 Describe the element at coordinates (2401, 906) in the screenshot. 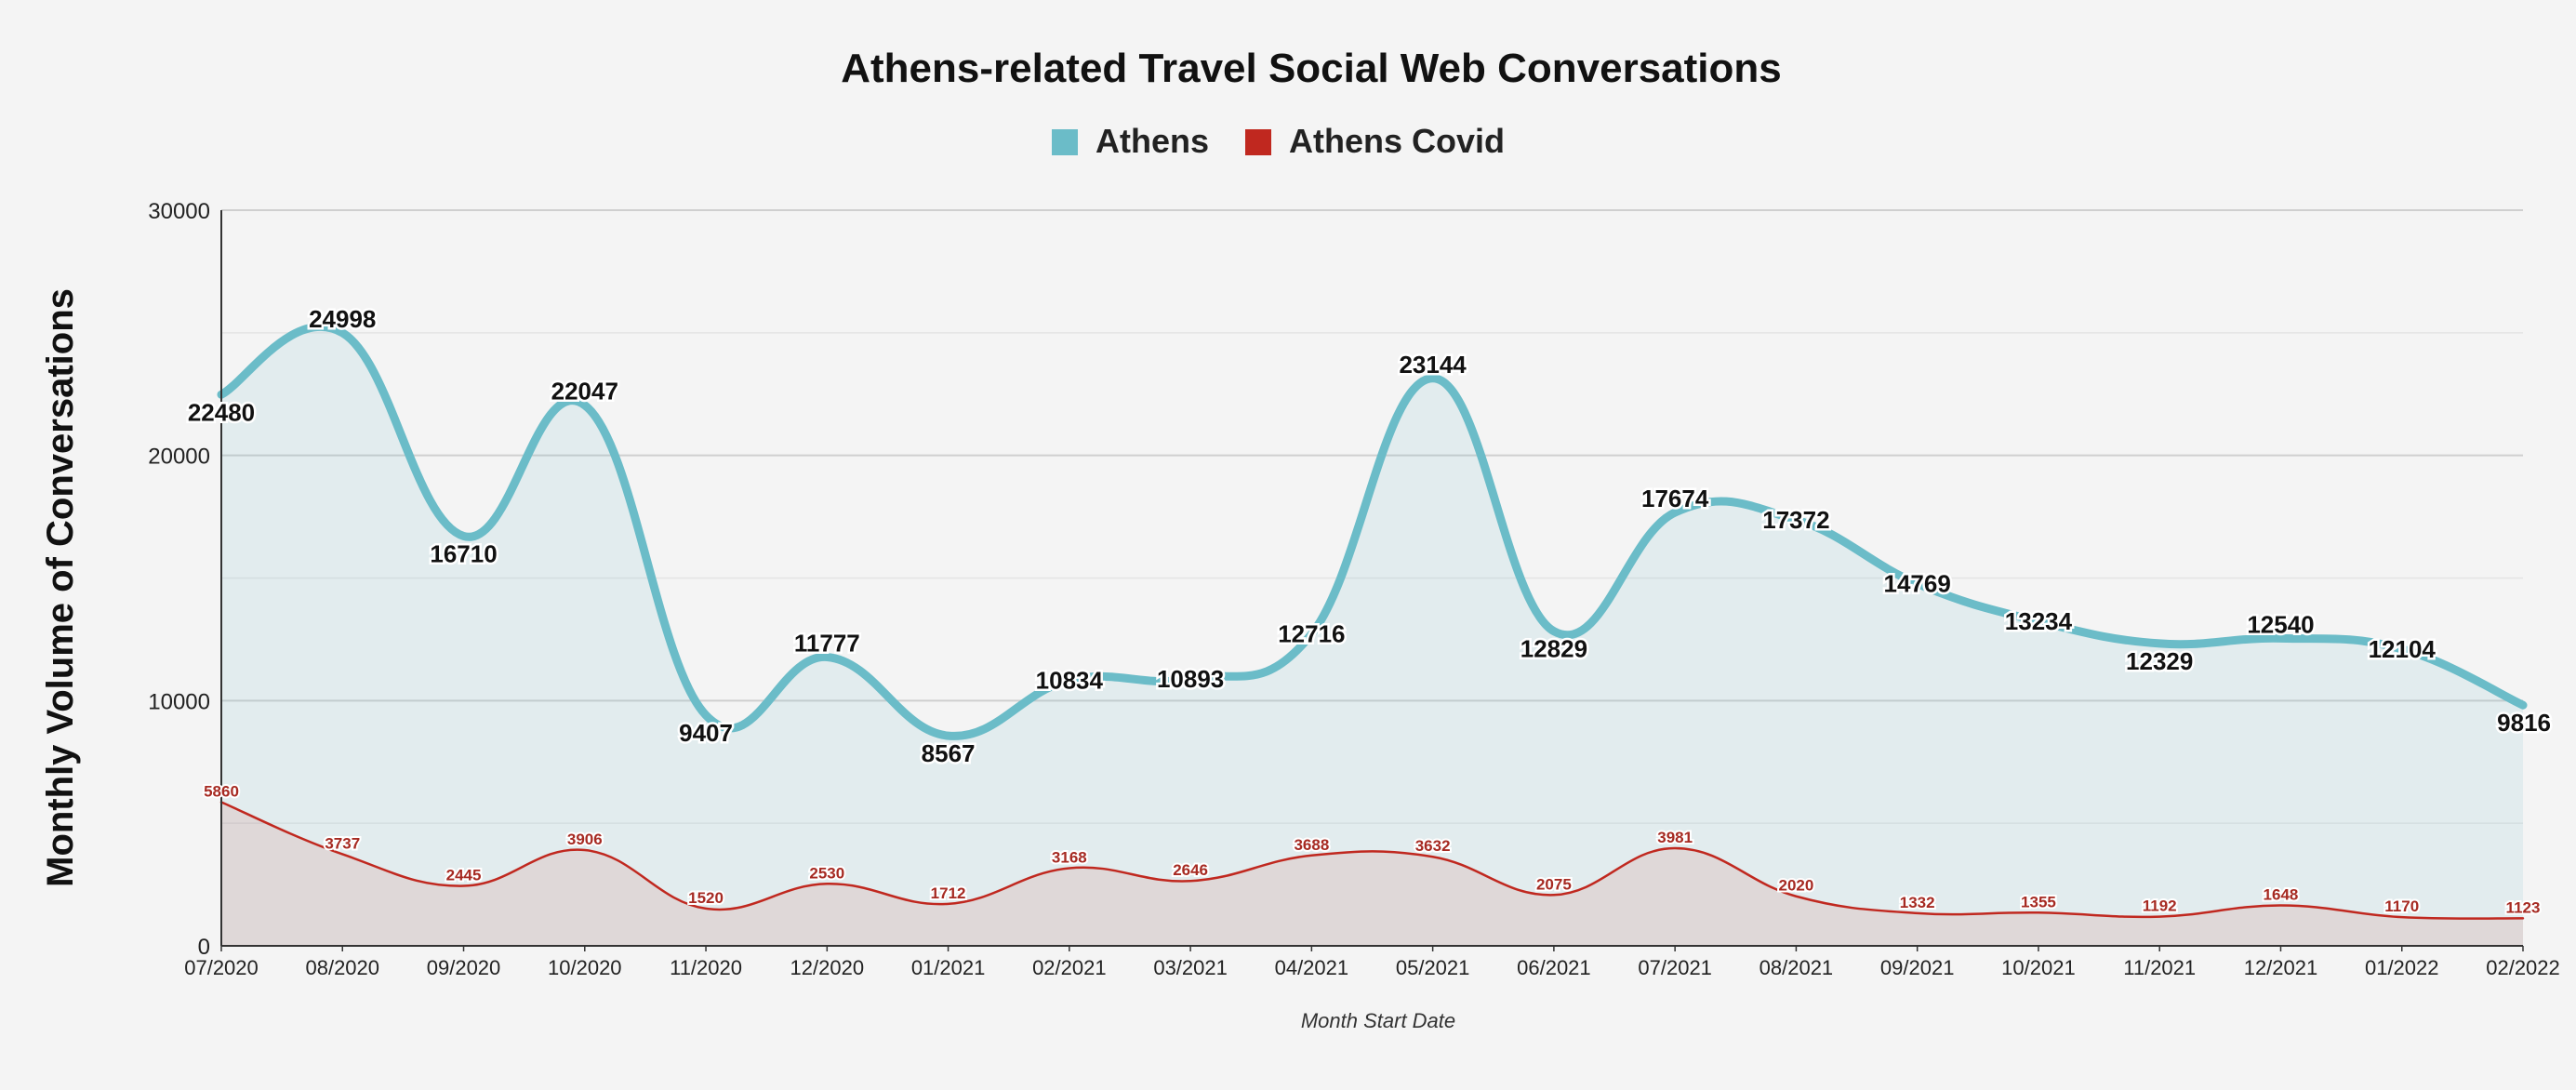

I see `data-label-athens-covid: 1170` at that location.